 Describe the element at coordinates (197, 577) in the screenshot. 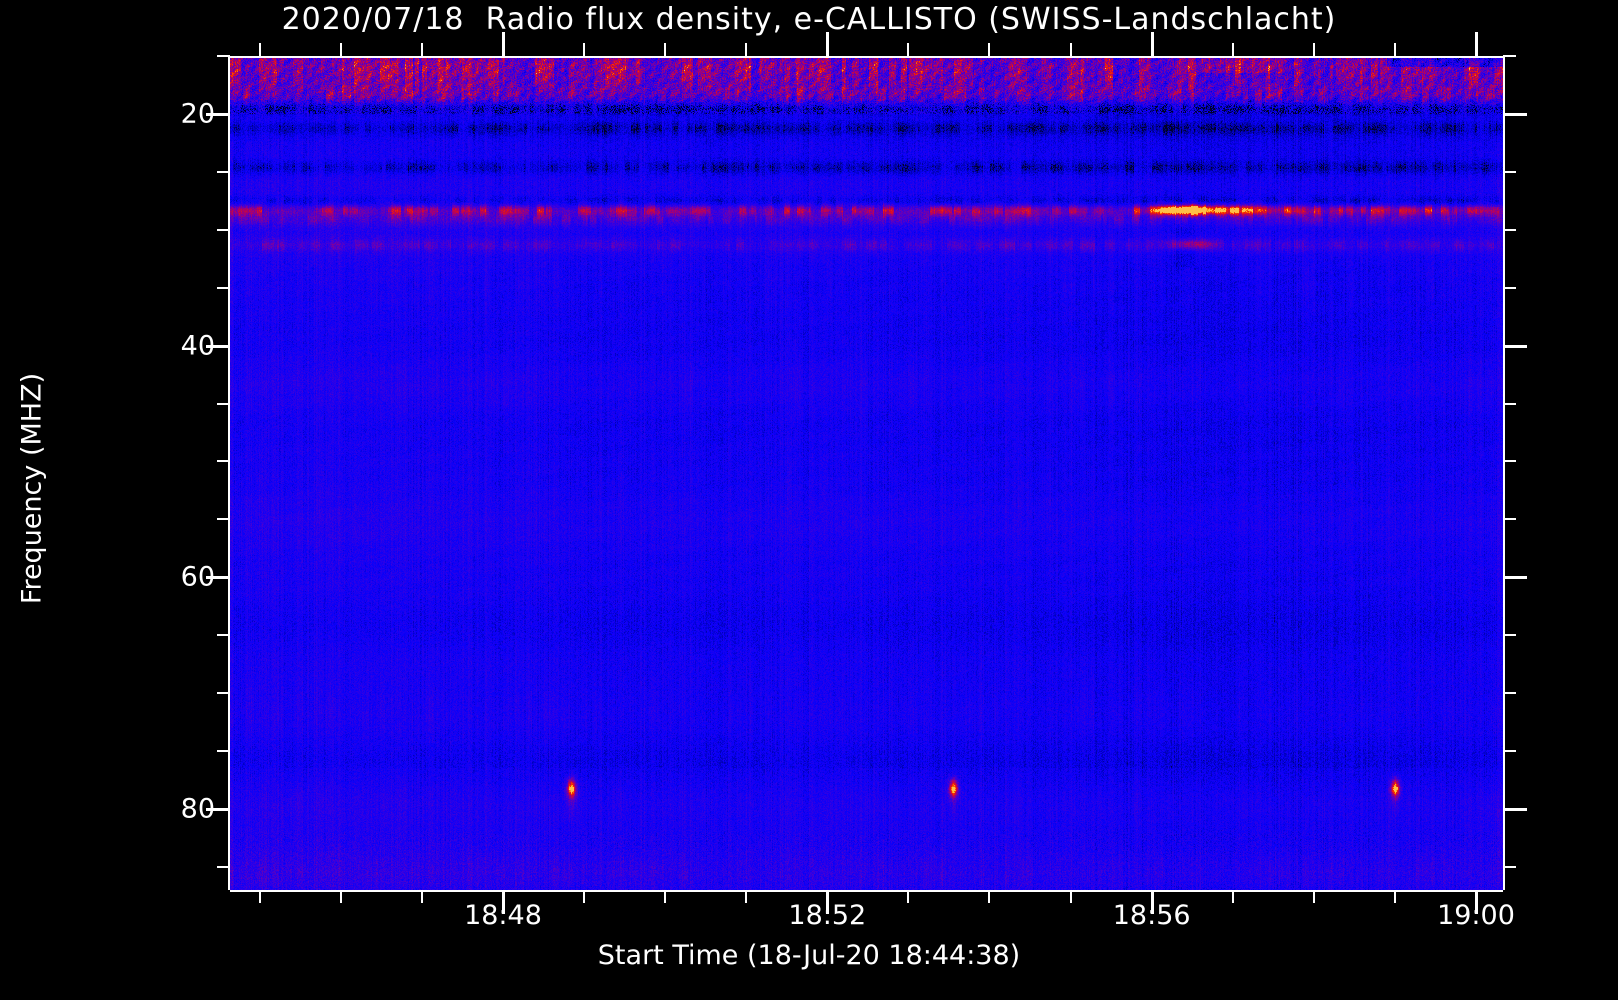

I see `y-tick-label: 60` at that location.